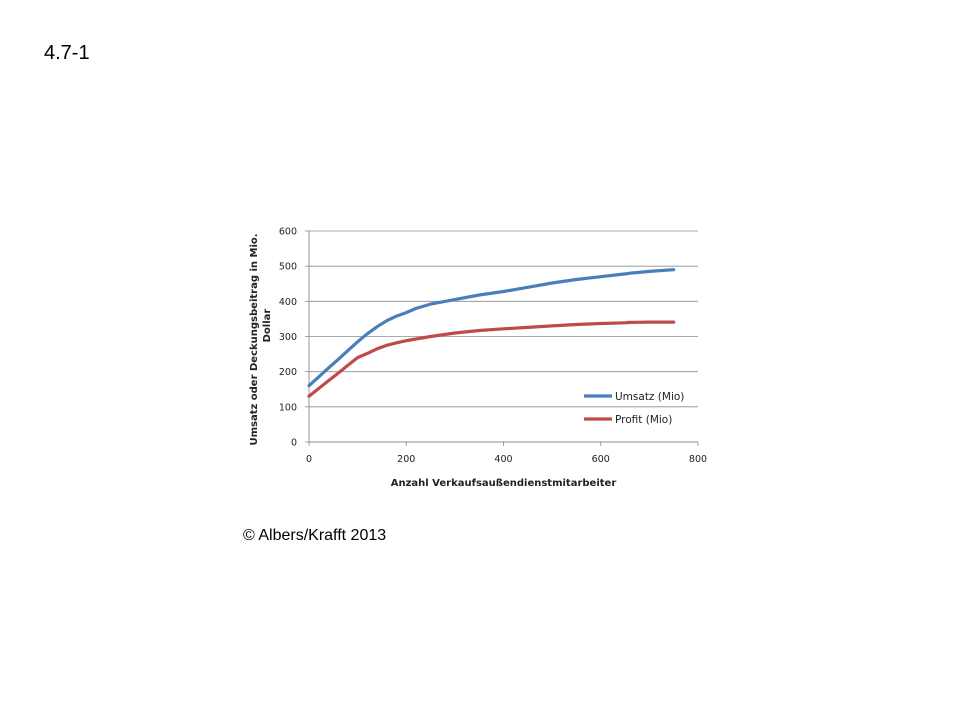  I want to click on legend-label: Profit (Mio), so click(643, 420).